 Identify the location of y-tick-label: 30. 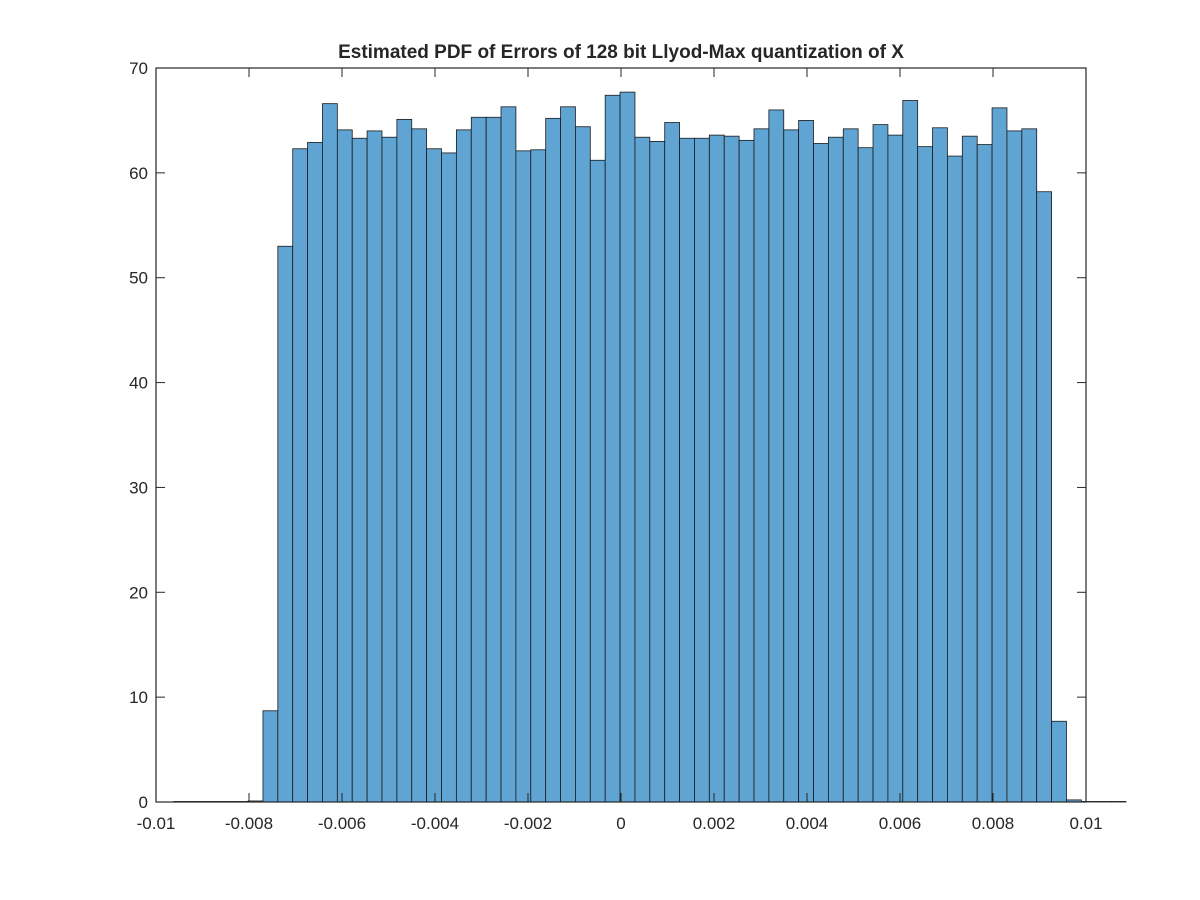
(138, 487).